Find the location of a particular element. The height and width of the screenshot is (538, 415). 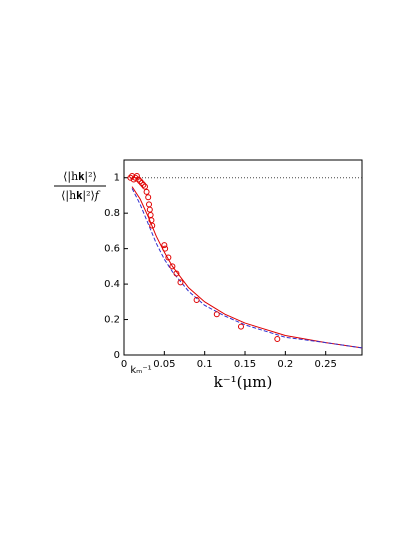

y-tick-label: 1 is located at coordinates (117, 178).